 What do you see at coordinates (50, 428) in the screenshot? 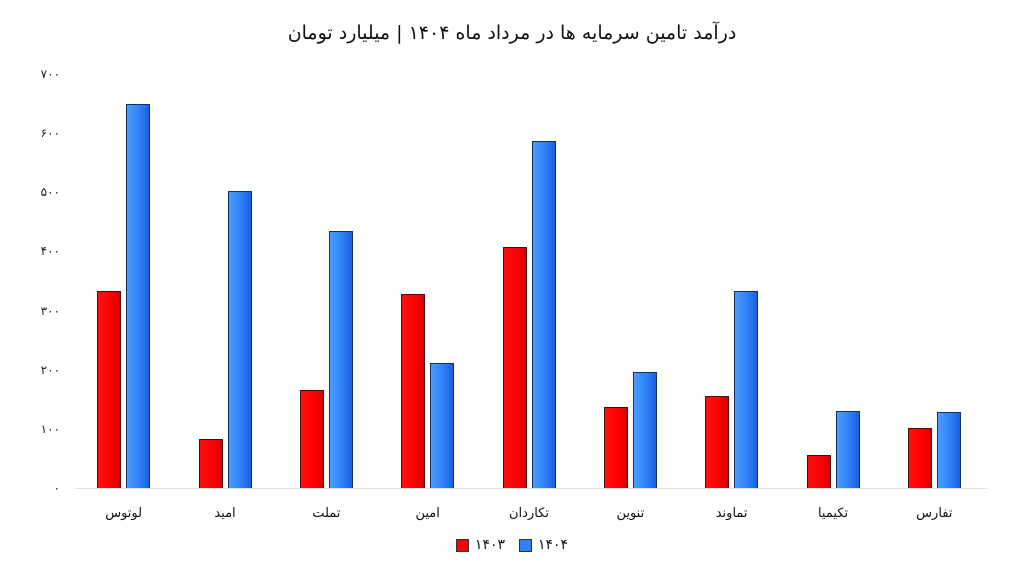
I see `y-tick-label: ۱۰۰` at bounding box center [50, 428].